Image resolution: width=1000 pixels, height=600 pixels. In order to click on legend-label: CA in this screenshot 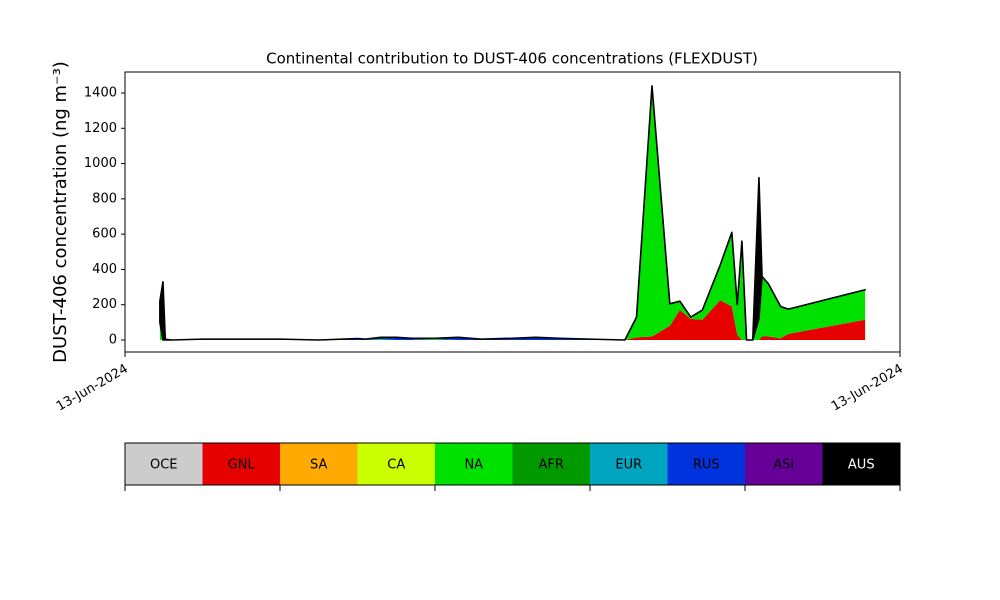, I will do `click(396, 465)`.